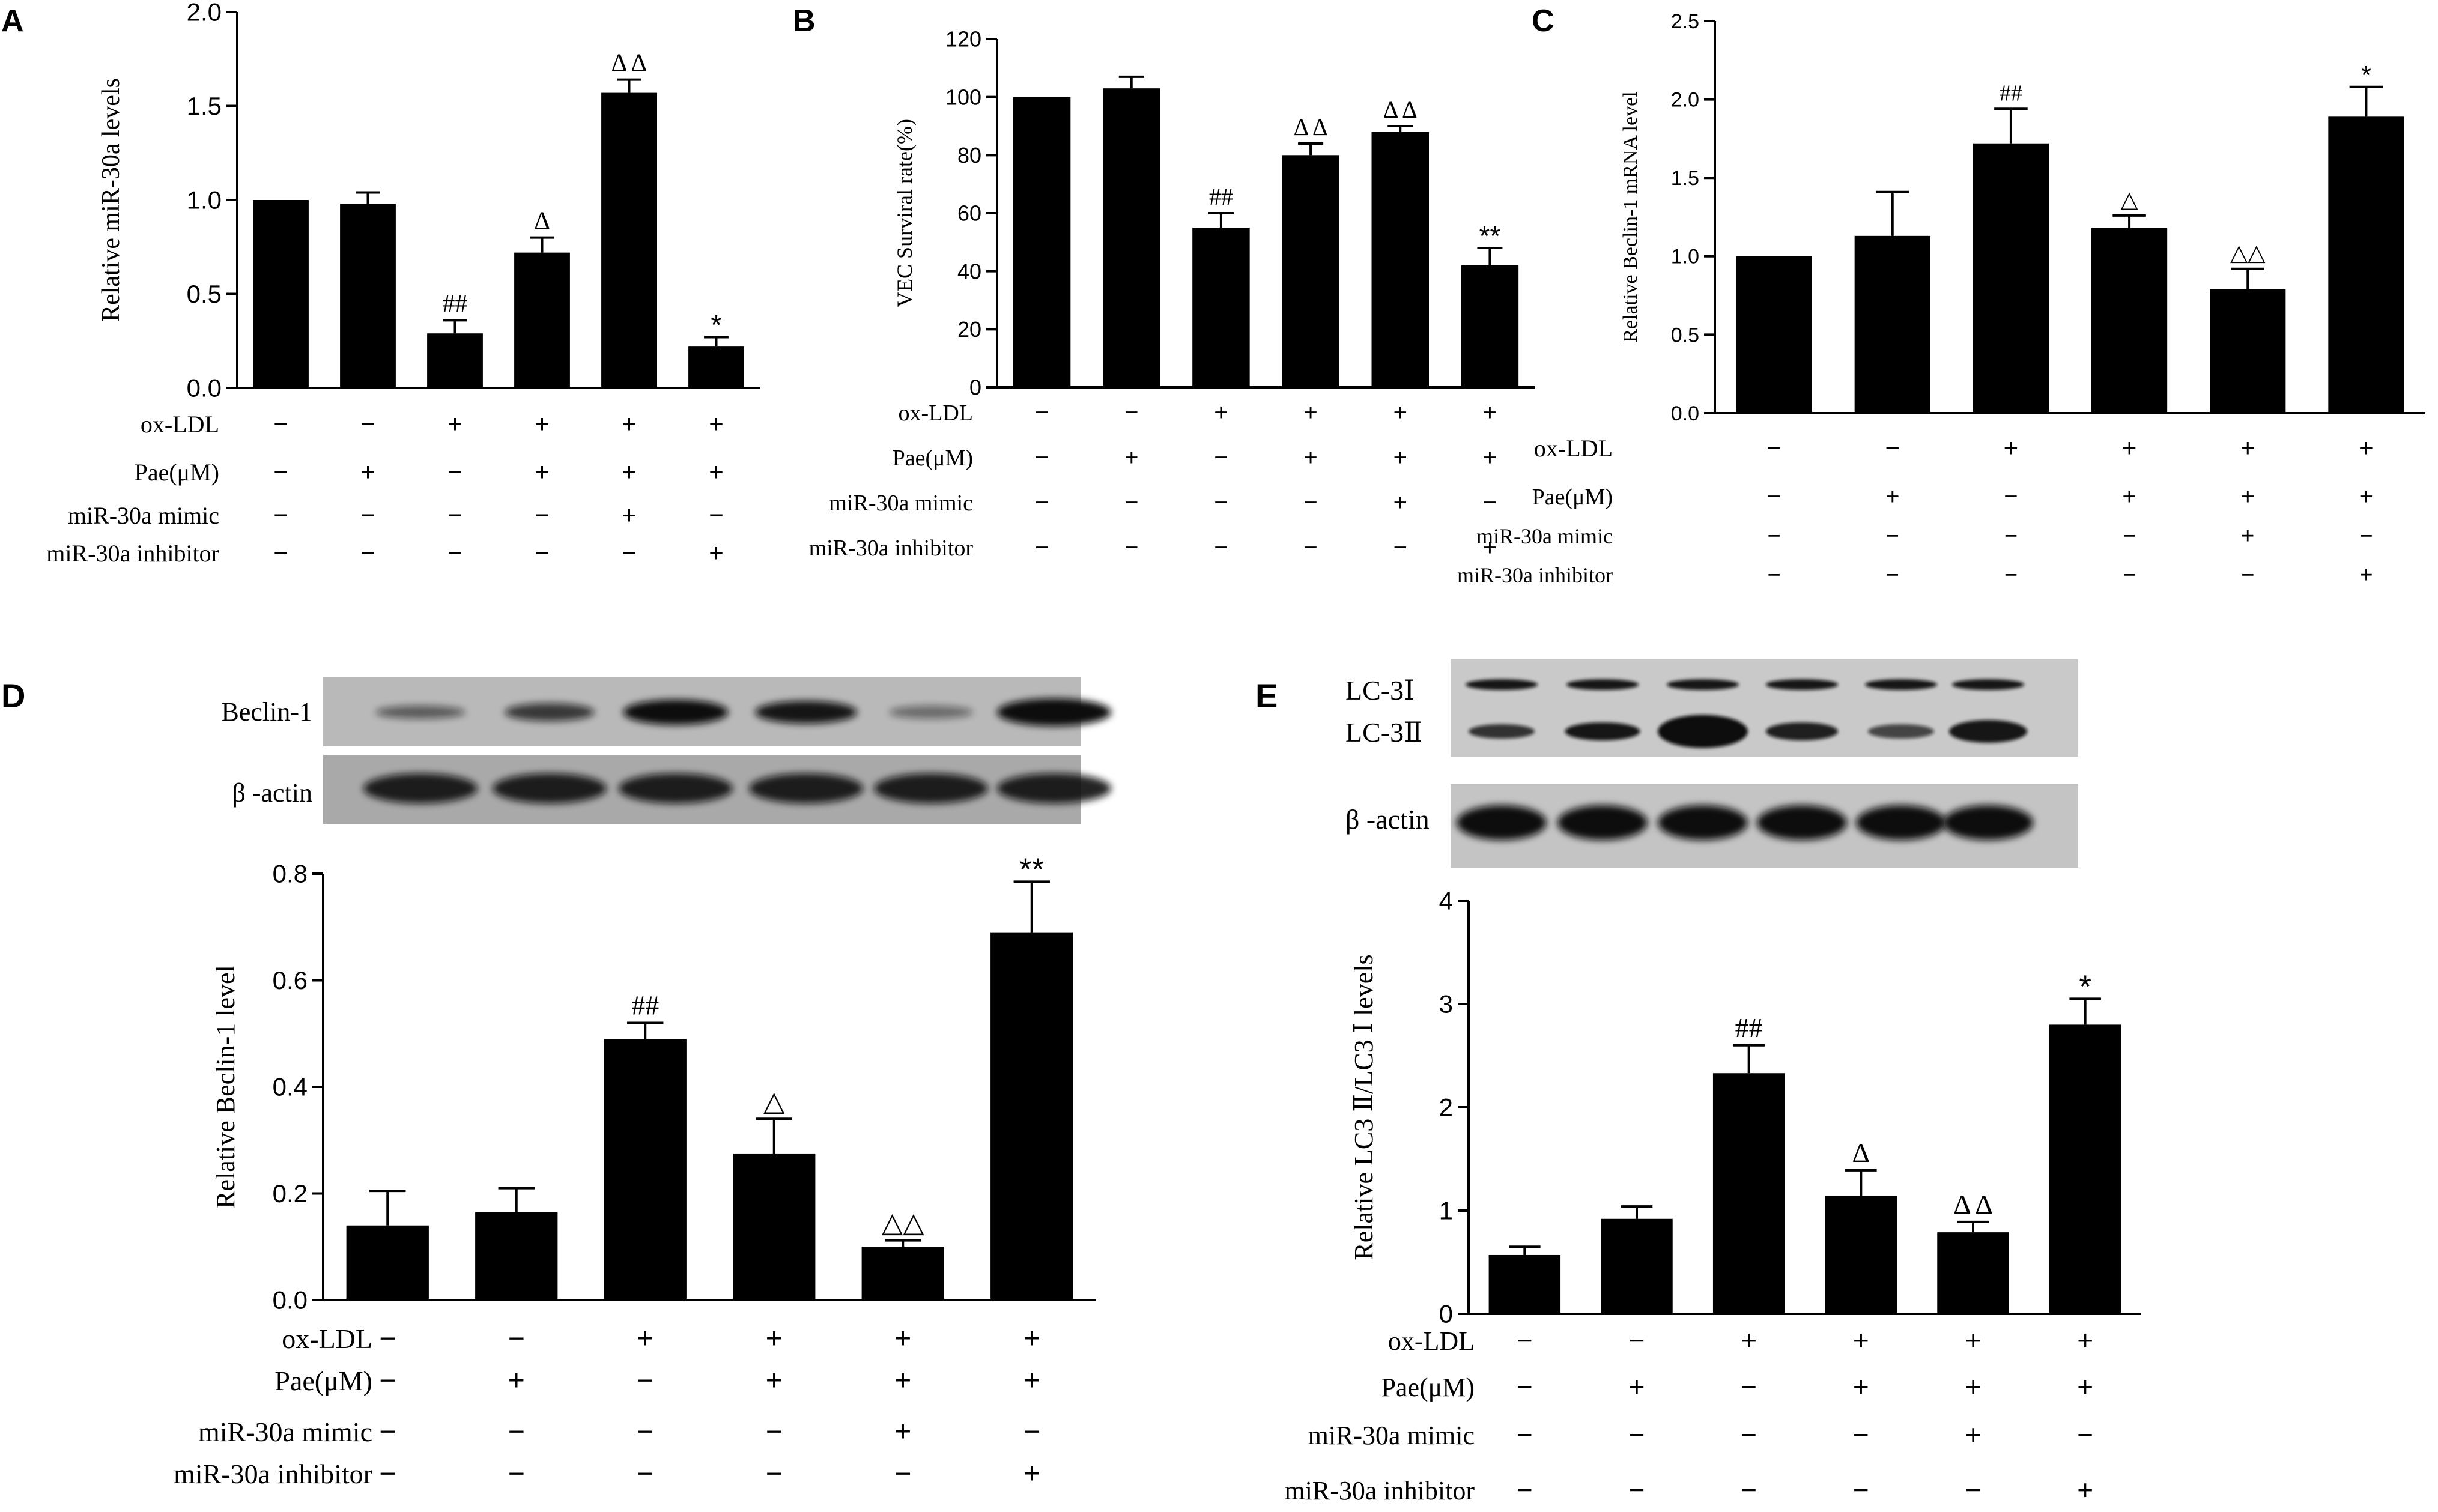 Image resolution: width=2438 pixels, height=1512 pixels. Describe the element at coordinates (455, 304) in the screenshot. I see `significance-mark: ##` at that location.